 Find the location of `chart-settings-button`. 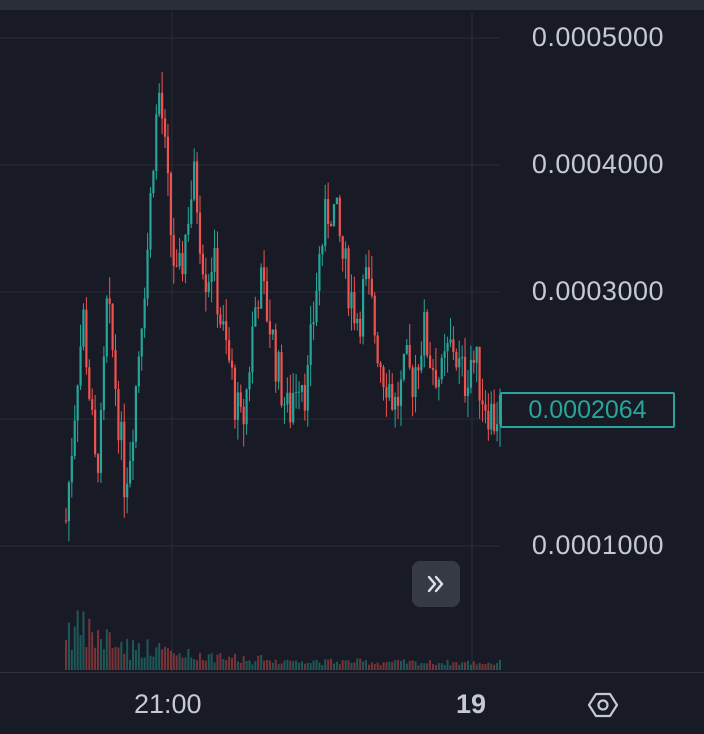

chart-settings-button is located at coordinates (603, 705).